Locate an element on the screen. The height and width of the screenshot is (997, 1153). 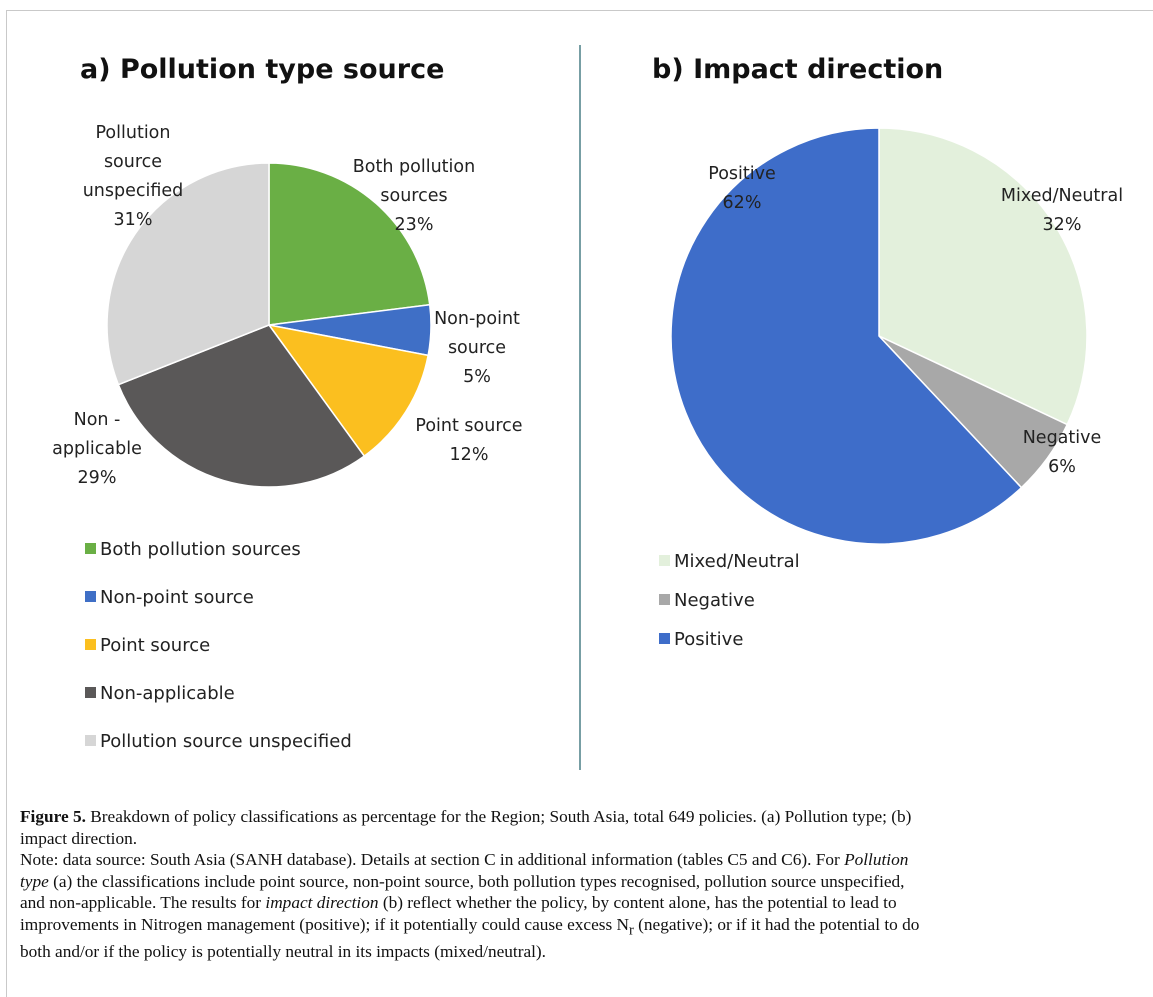
legend-label: Positive is located at coordinates (708, 639).